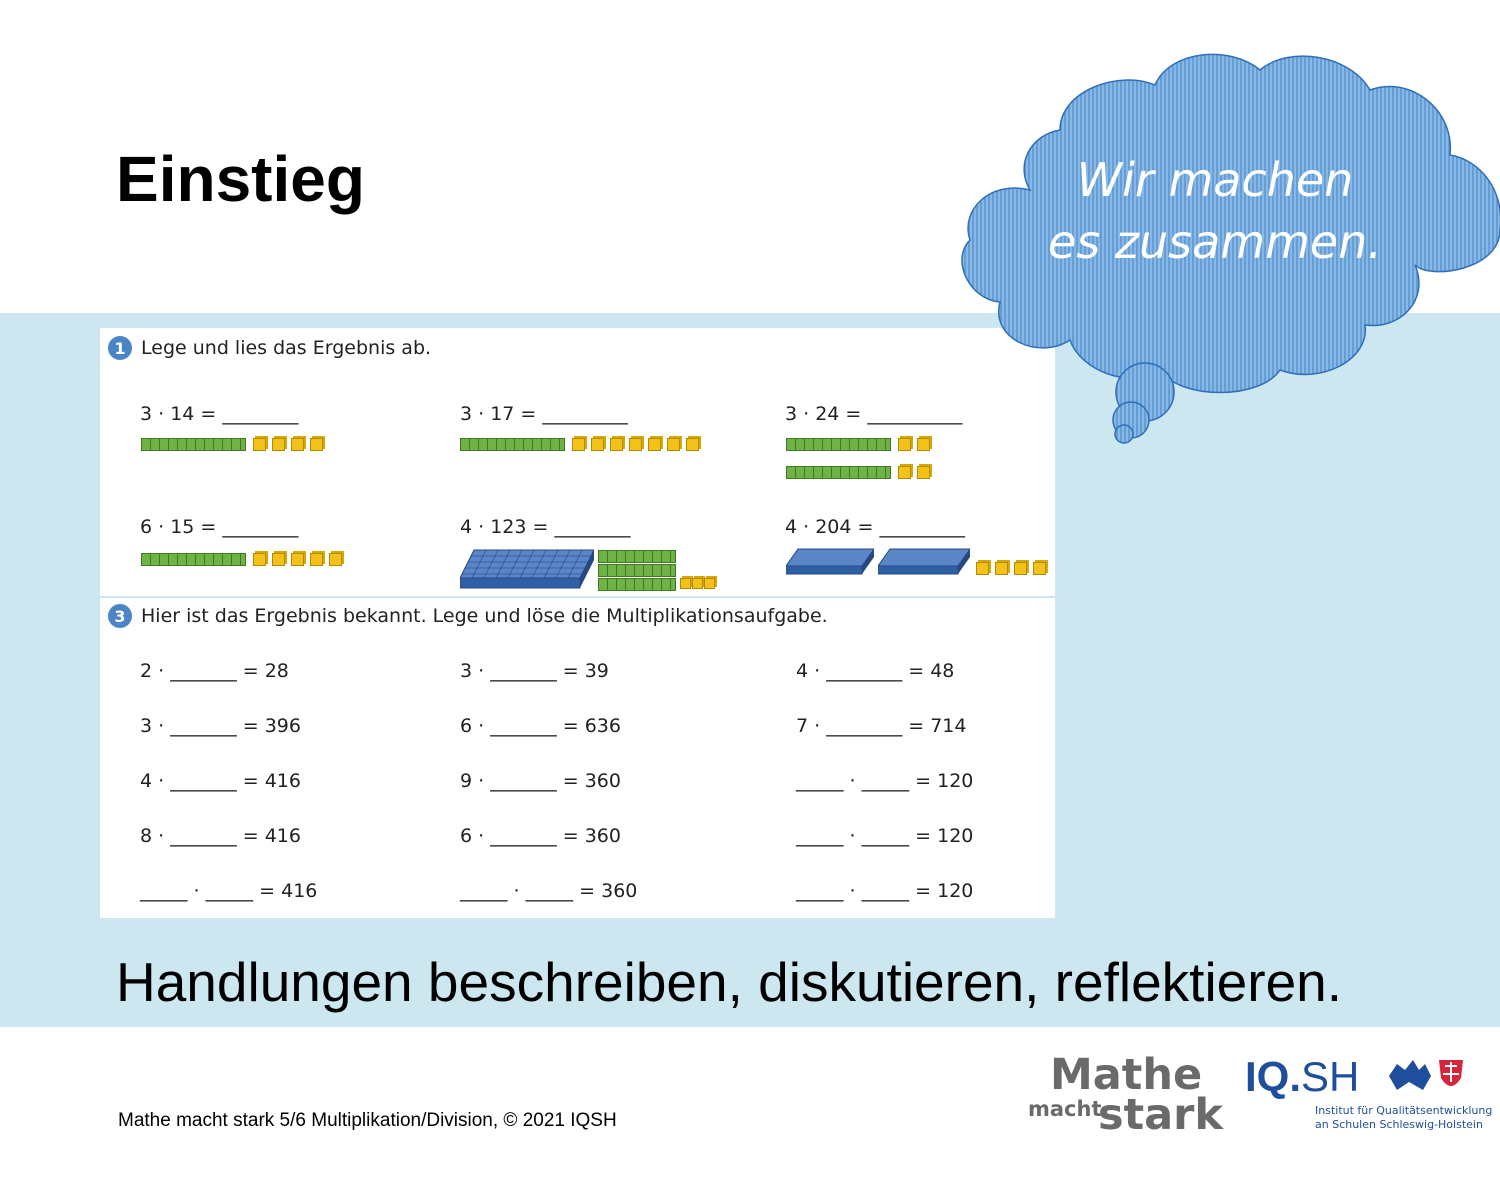 The width and height of the screenshot is (1500, 1200). What do you see at coordinates (286, 348) in the screenshot?
I see `task1-instruction: Lege und lies das Ergebnis ab.` at bounding box center [286, 348].